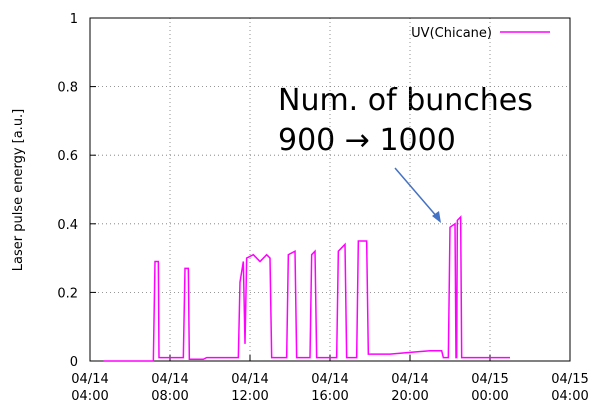  What do you see at coordinates (451, 33) in the screenshot?
I see `legend-label: UV(Chicane)` at bounding box center [451, 33].